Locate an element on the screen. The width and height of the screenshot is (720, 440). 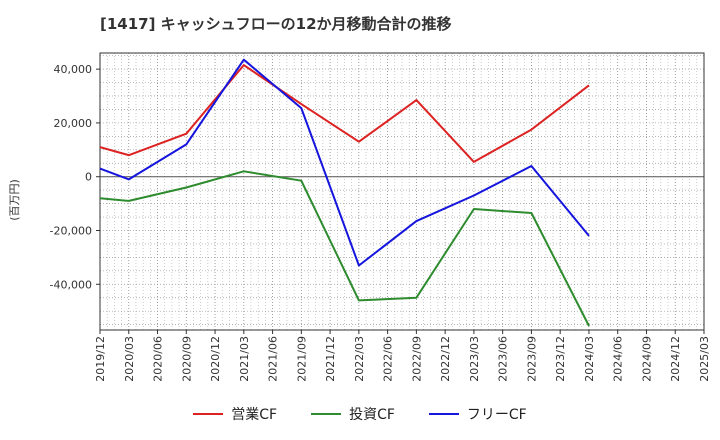
legend-item: 営業CF is located at coordinates (235, 414).